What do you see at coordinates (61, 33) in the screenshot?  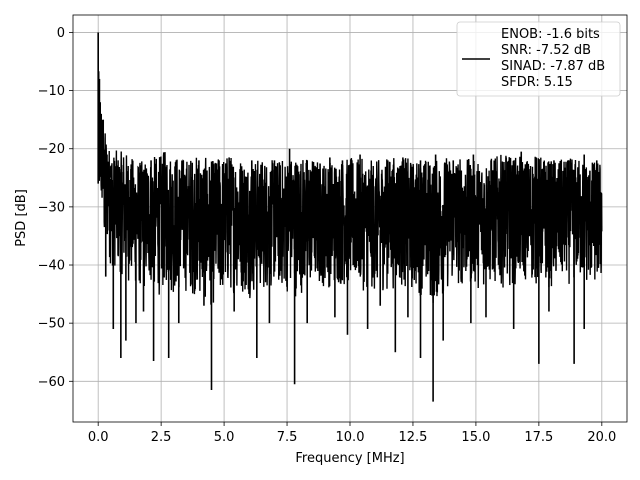 I see `y-tick-label: 0` at bounding box center [61, 33].